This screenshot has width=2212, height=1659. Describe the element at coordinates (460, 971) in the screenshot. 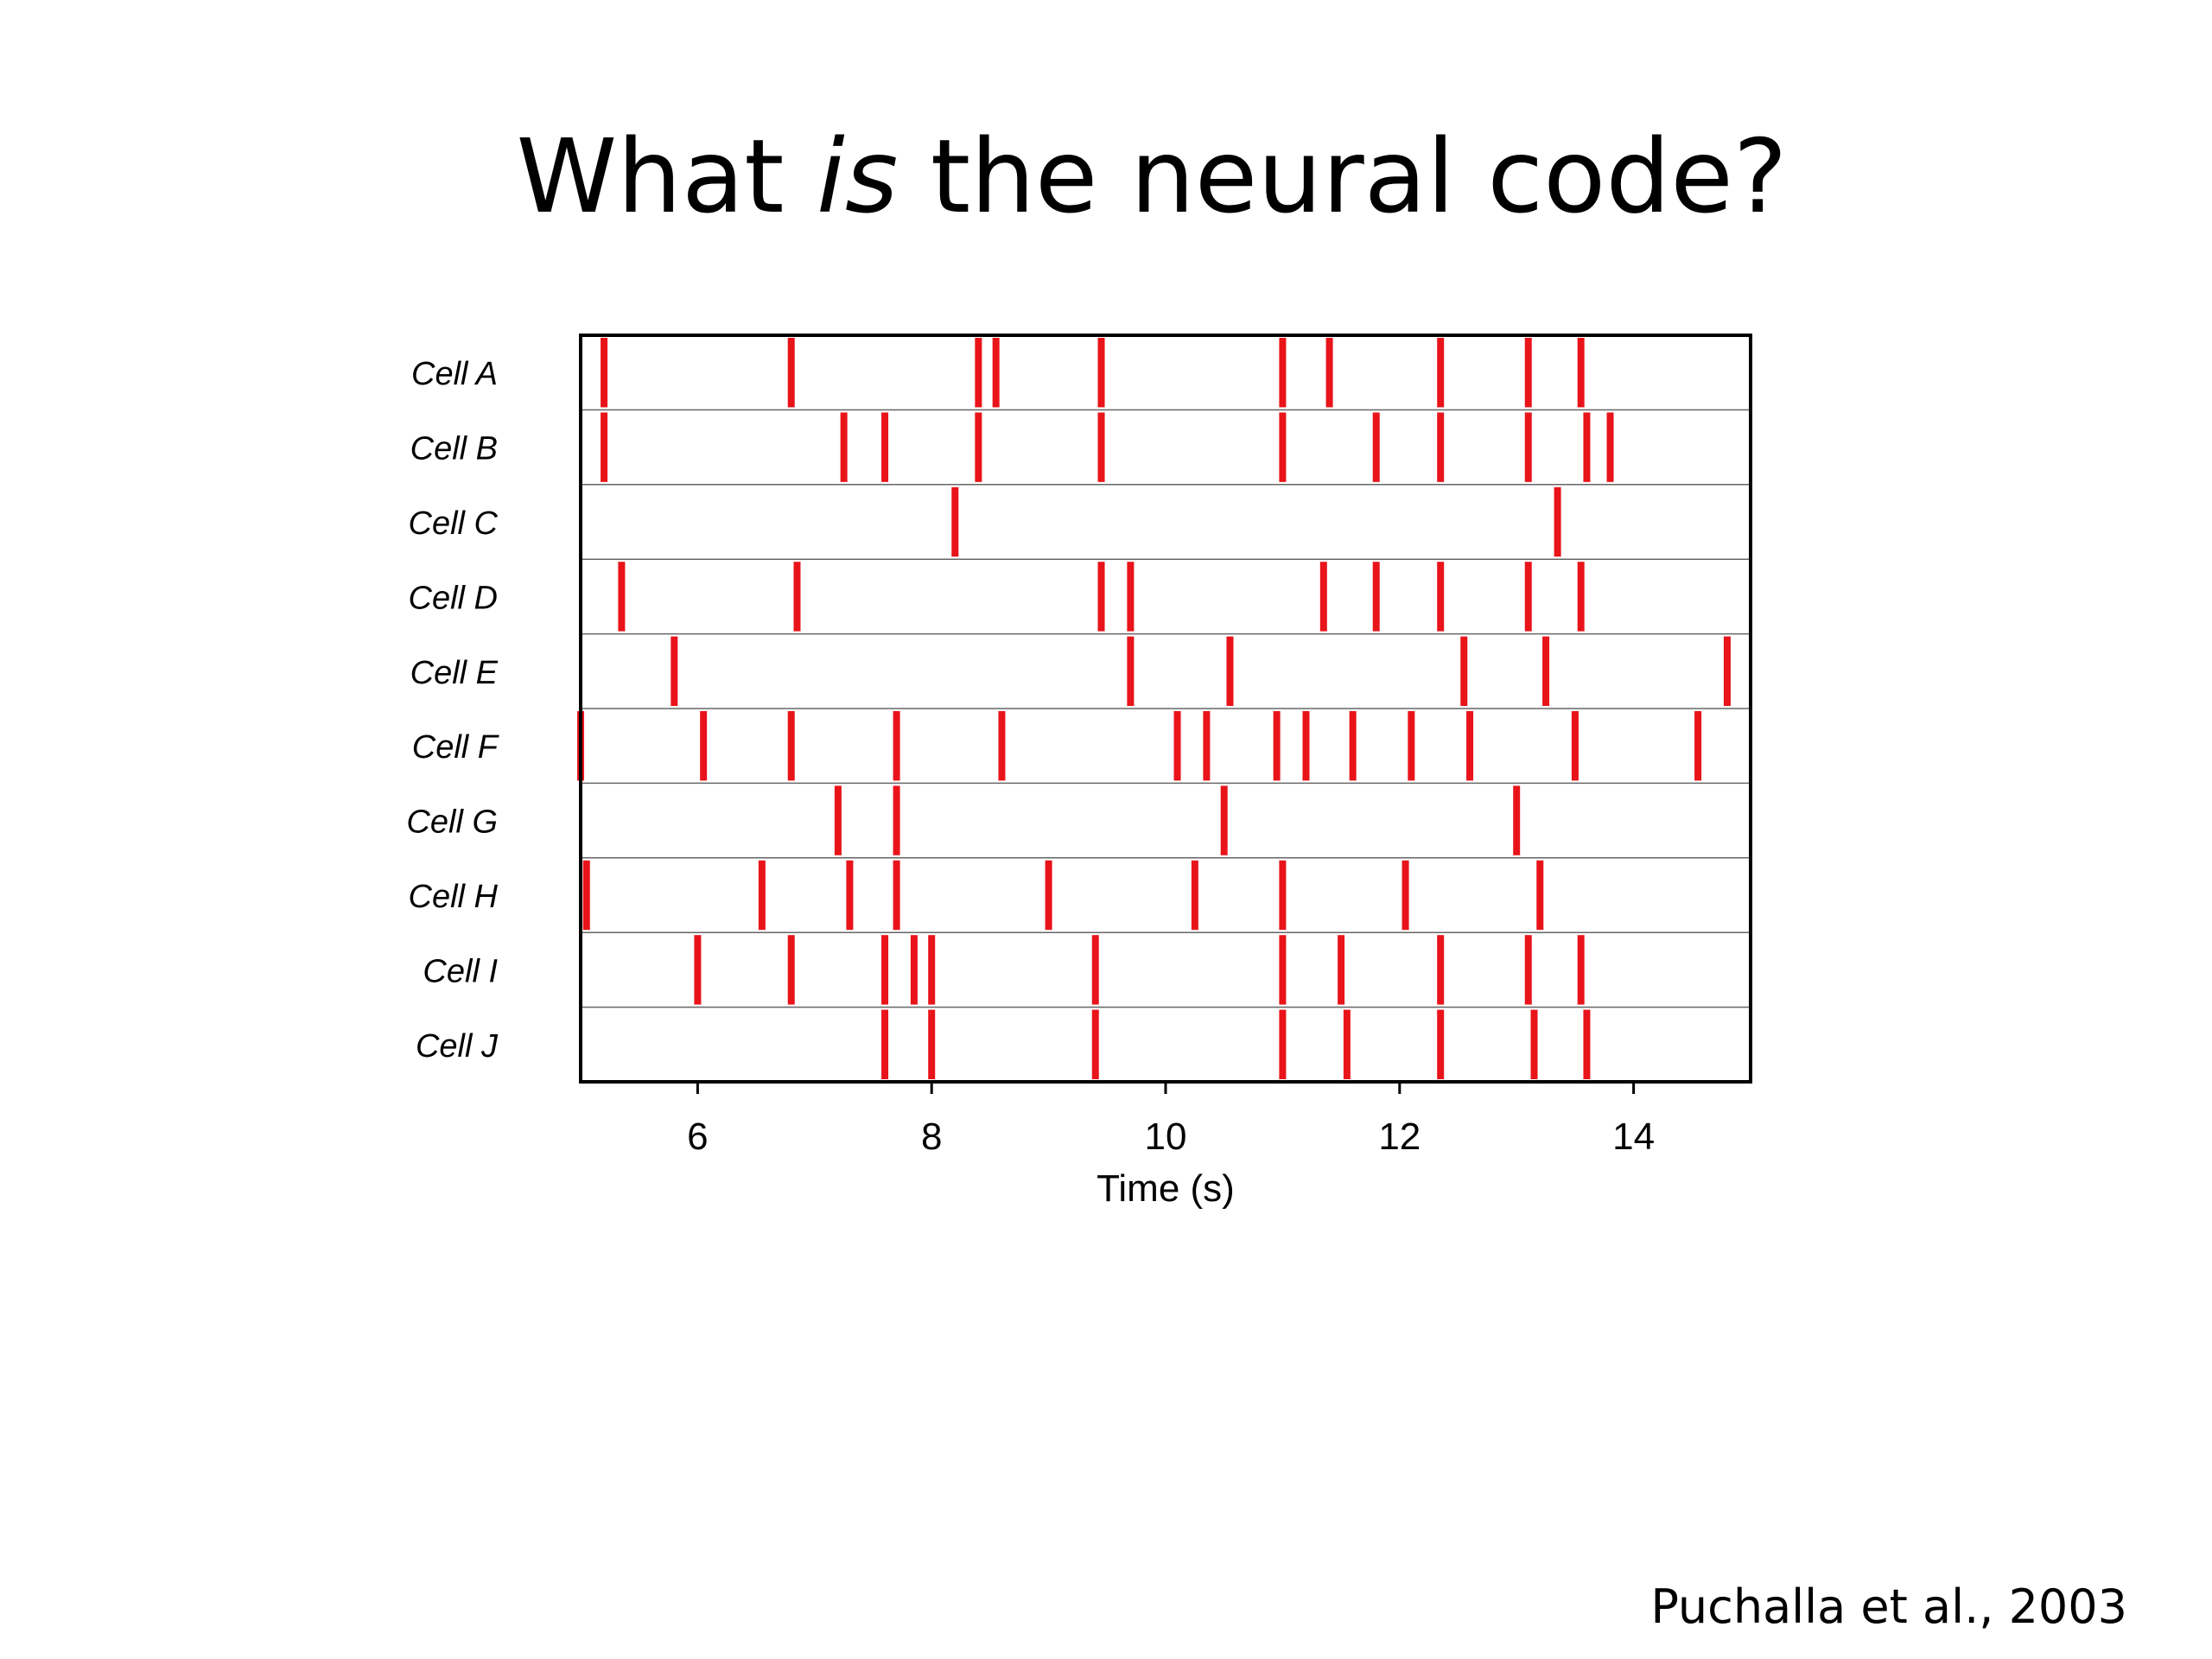

I see `row-label: Cell I` at that location.